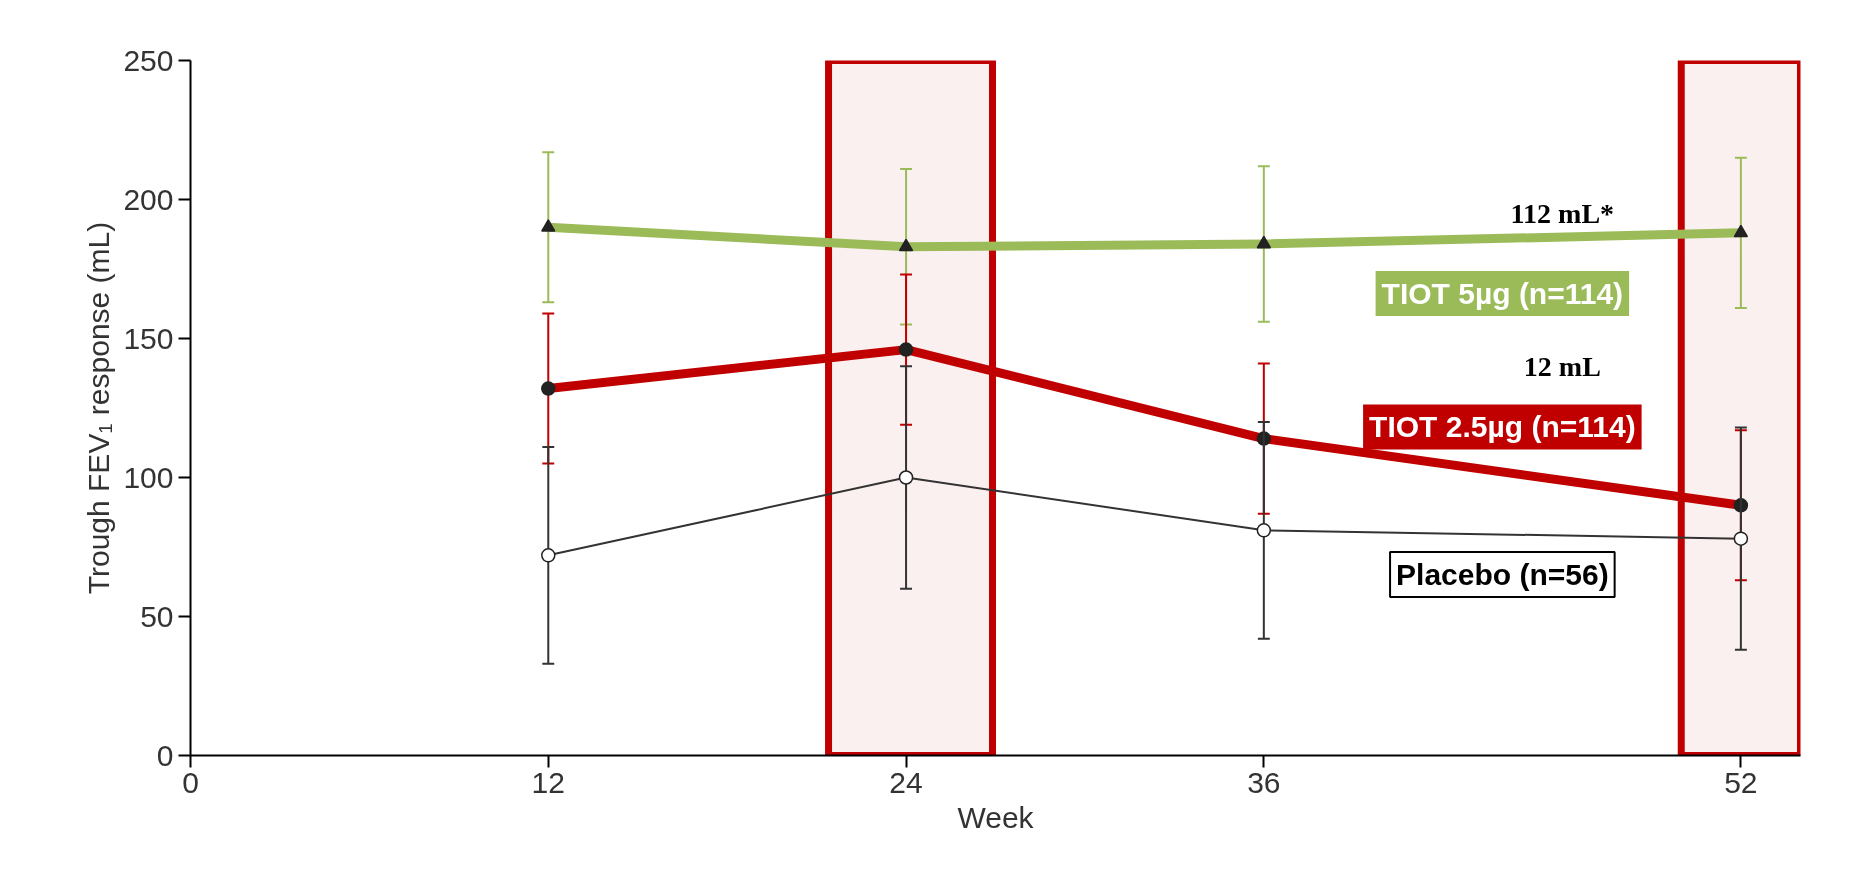 This screenshot has width=1871, height=895. What do you see at coordinates (996, 817) in the screenshot?
I see `x-axis-title: Week` at bounding box center [996, 817].